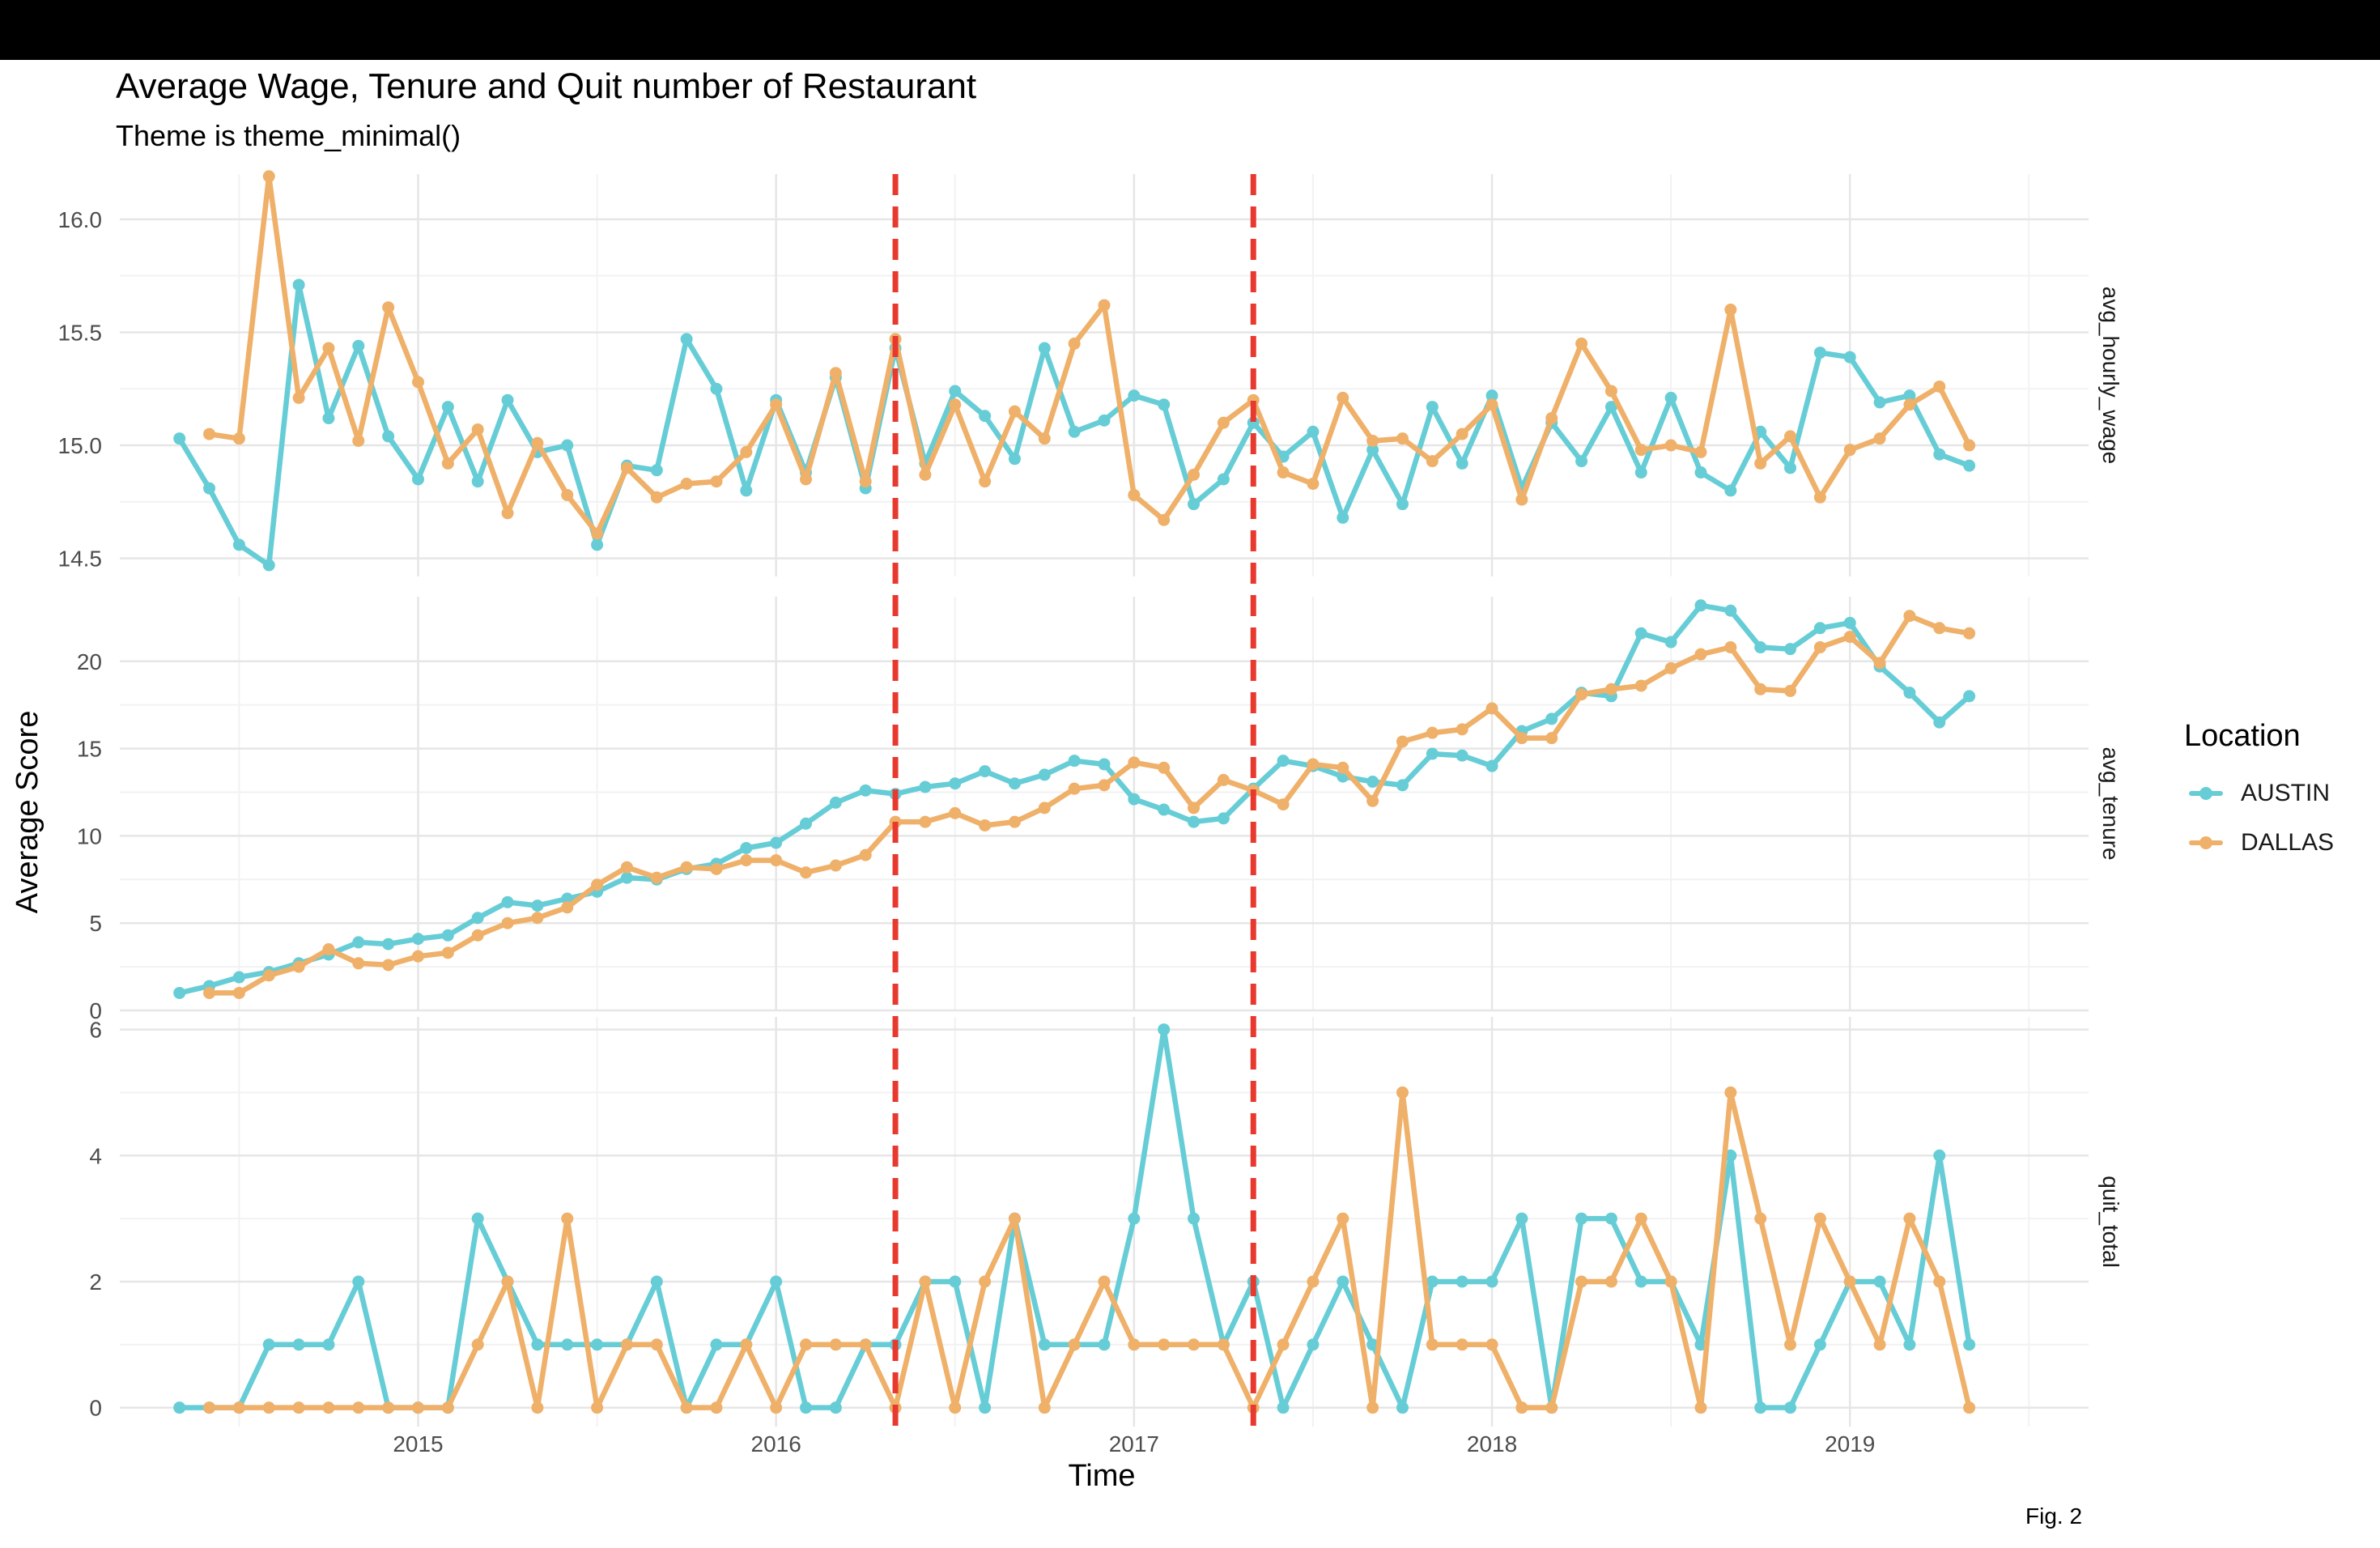  Describe the element at coordinates (1850, 1444) in the screenshot. I see `x-tick-label: 2019` at that location.